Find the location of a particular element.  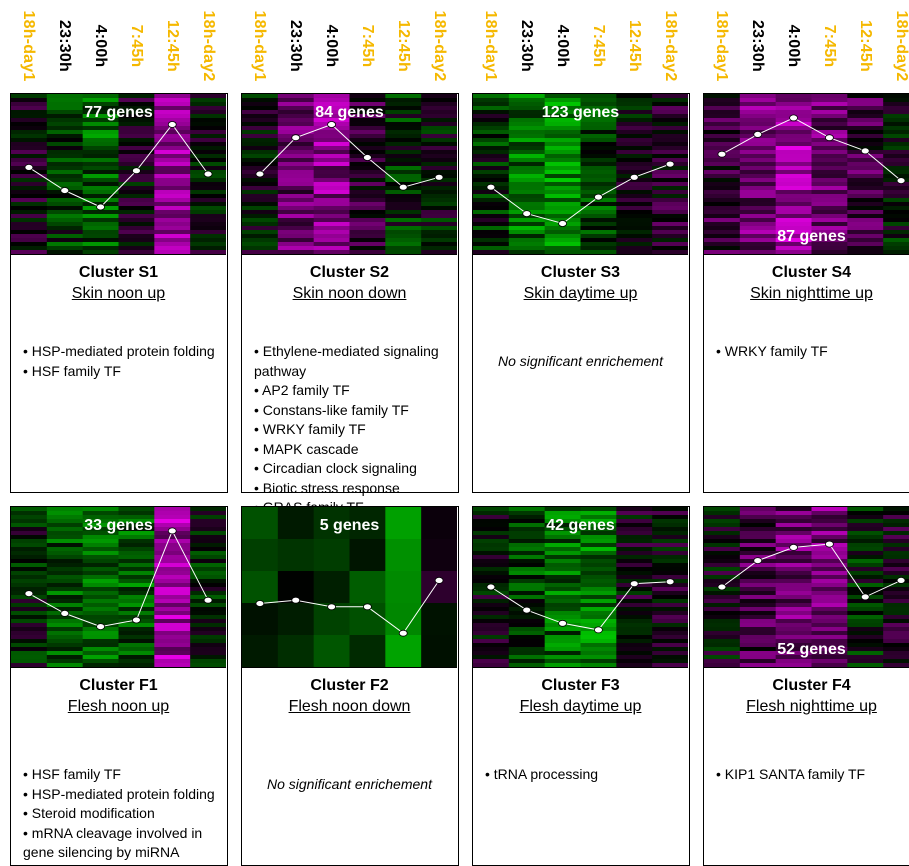

cluster-title: Cluster S1 is located at coordinates (118, 272).